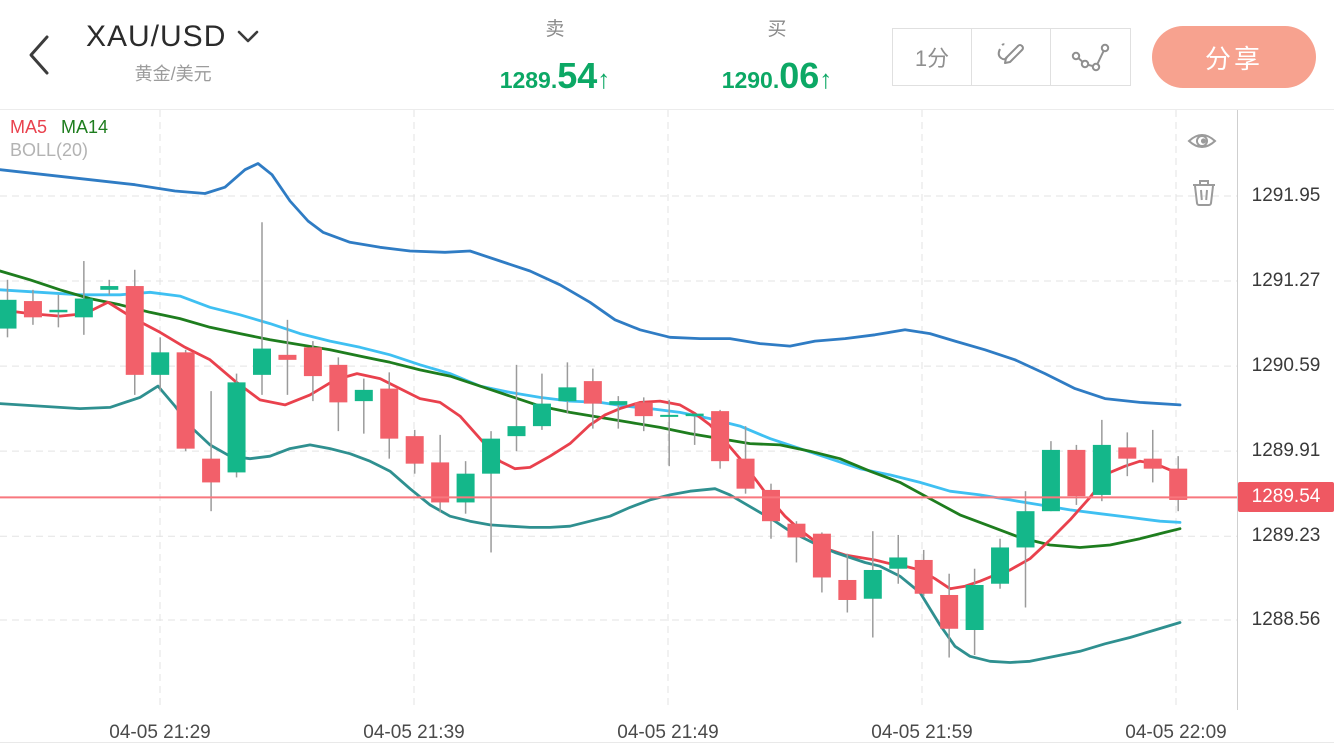 The height and width of the screenshot is (750, 1334). Describe the element at coordinates (555, 29) in the screenshot. I see `sell-label: 卖` at that location.